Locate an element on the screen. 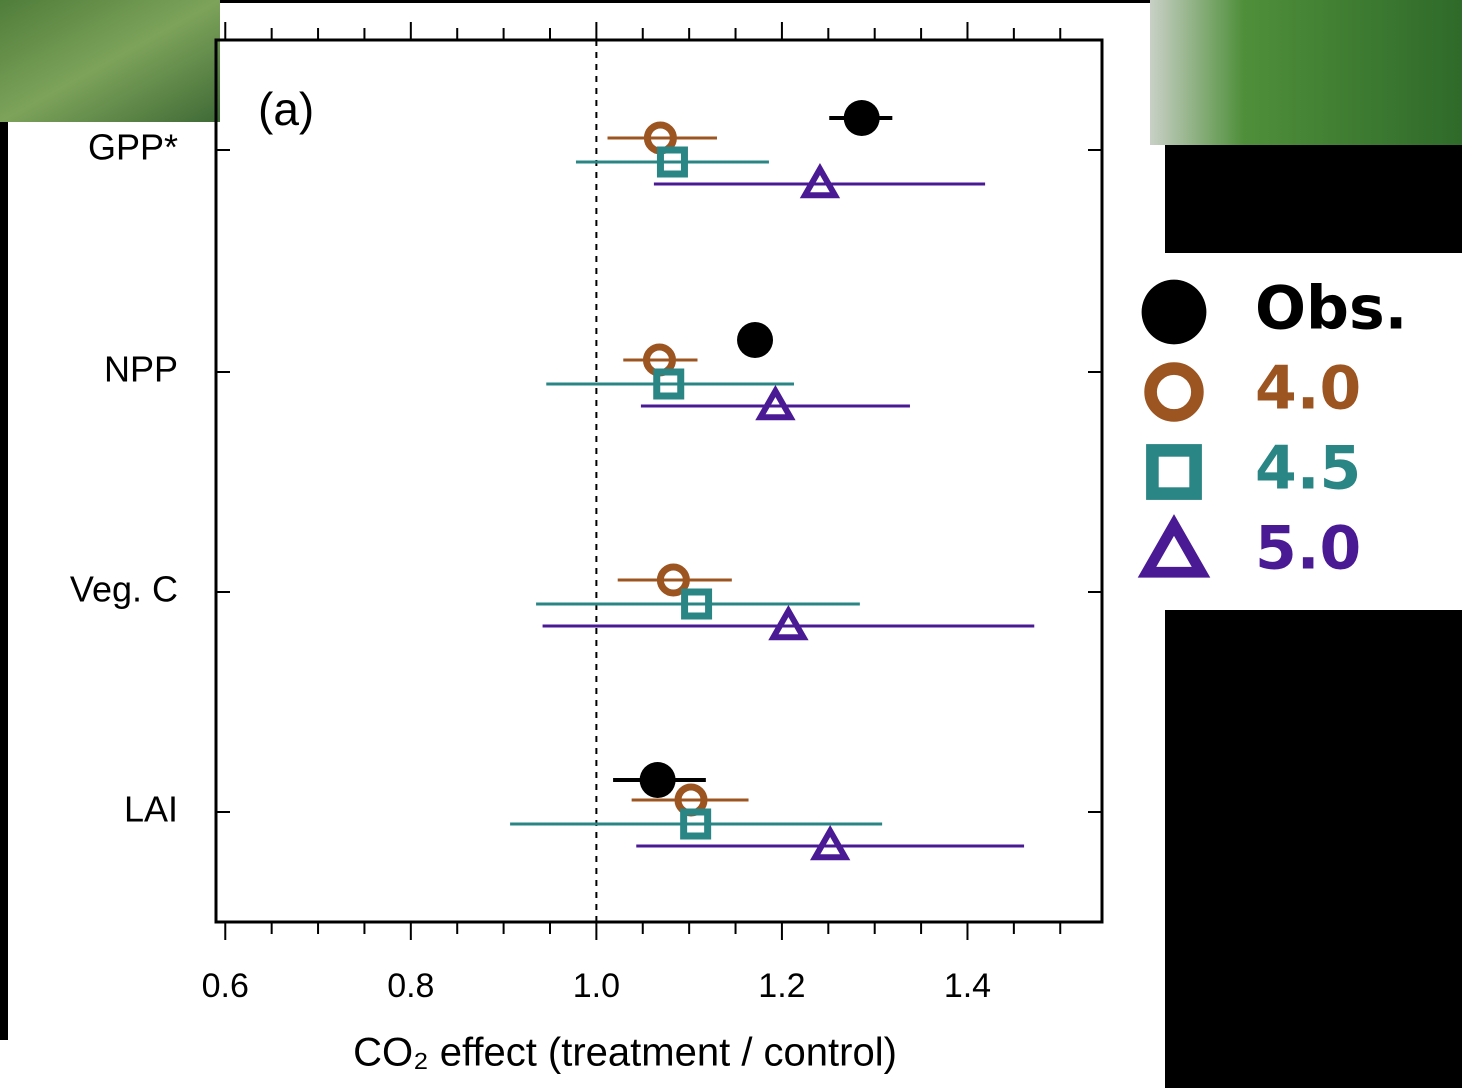 The image size is (1462, 1088). x-tick-label: 0.8 is located at coordinates (410, 986).